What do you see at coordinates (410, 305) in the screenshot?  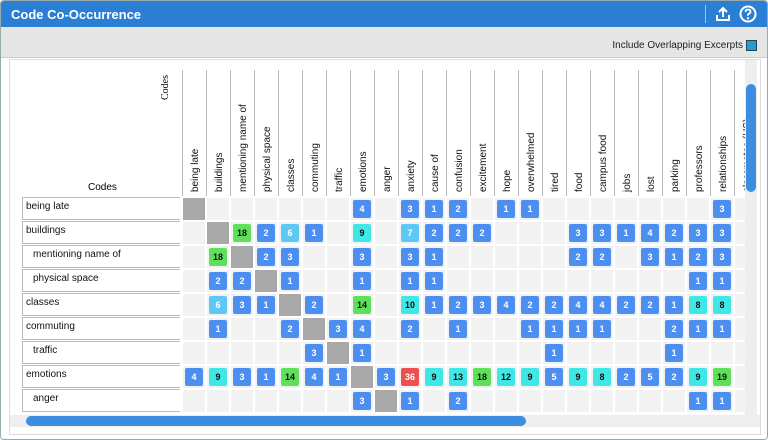 I see `count-badge: 10` at bounding box center [410, 305].